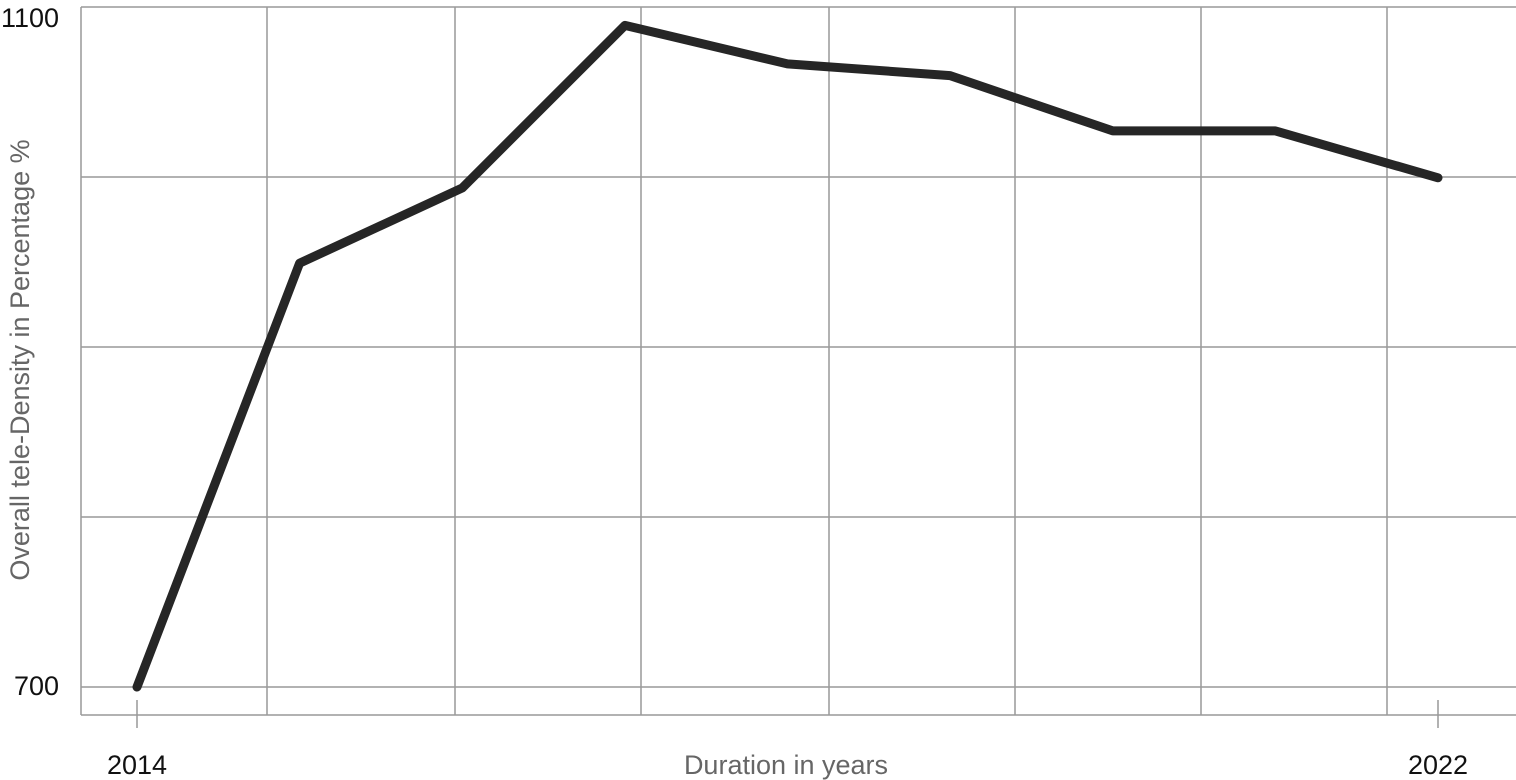 The image size is (1516, 780). Describe the element at coordinates (30, 18) in the screenshot. I see `y-tick-label-top: 1100` at that location.